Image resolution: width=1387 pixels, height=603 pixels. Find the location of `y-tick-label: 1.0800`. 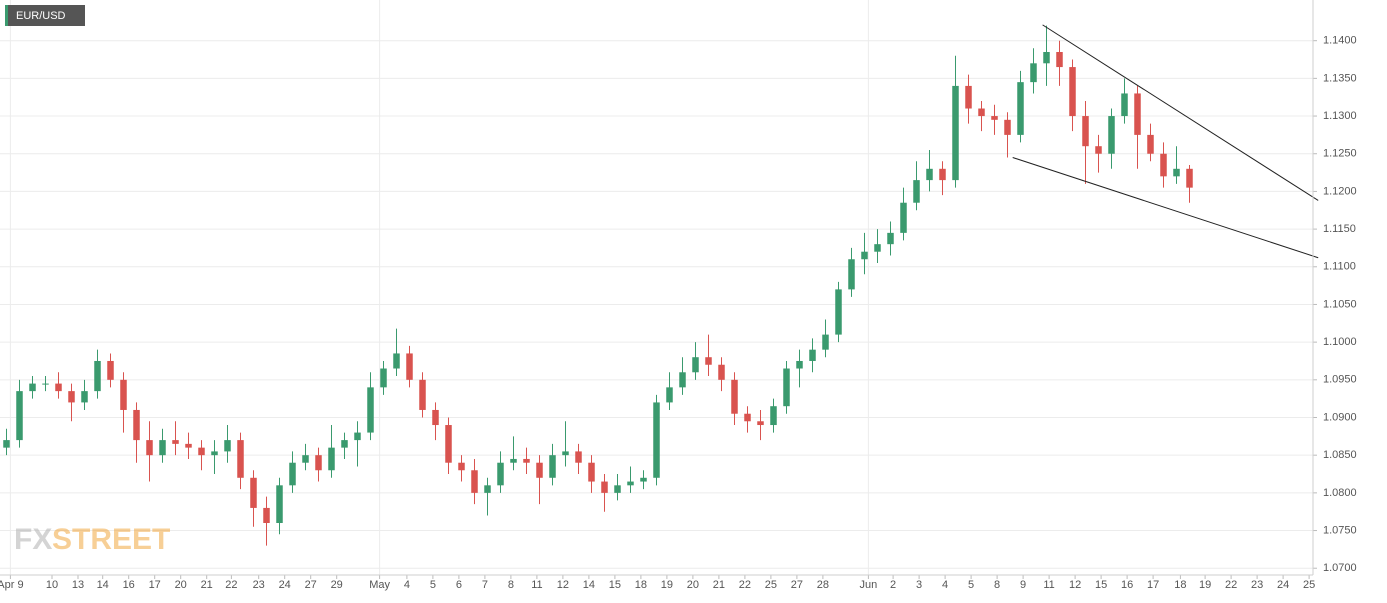

y-tick-label: 1.0800 is located at coordinates (1340, 493).